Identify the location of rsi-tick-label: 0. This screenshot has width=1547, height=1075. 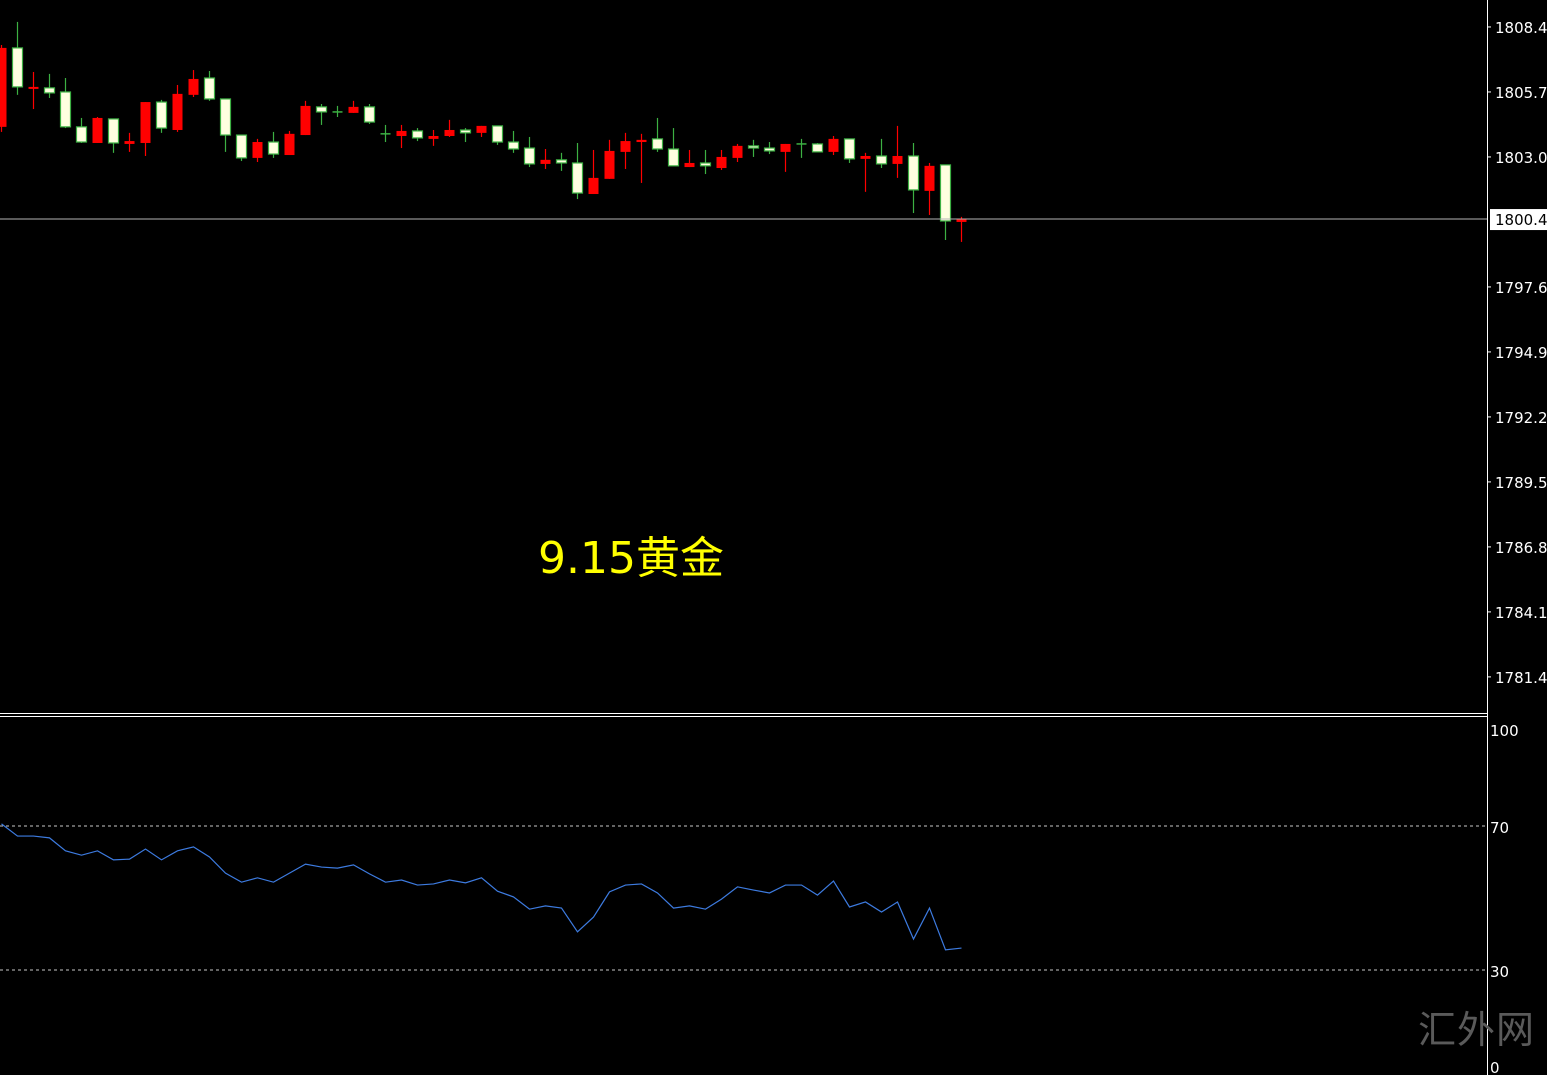
(1495, 1067).